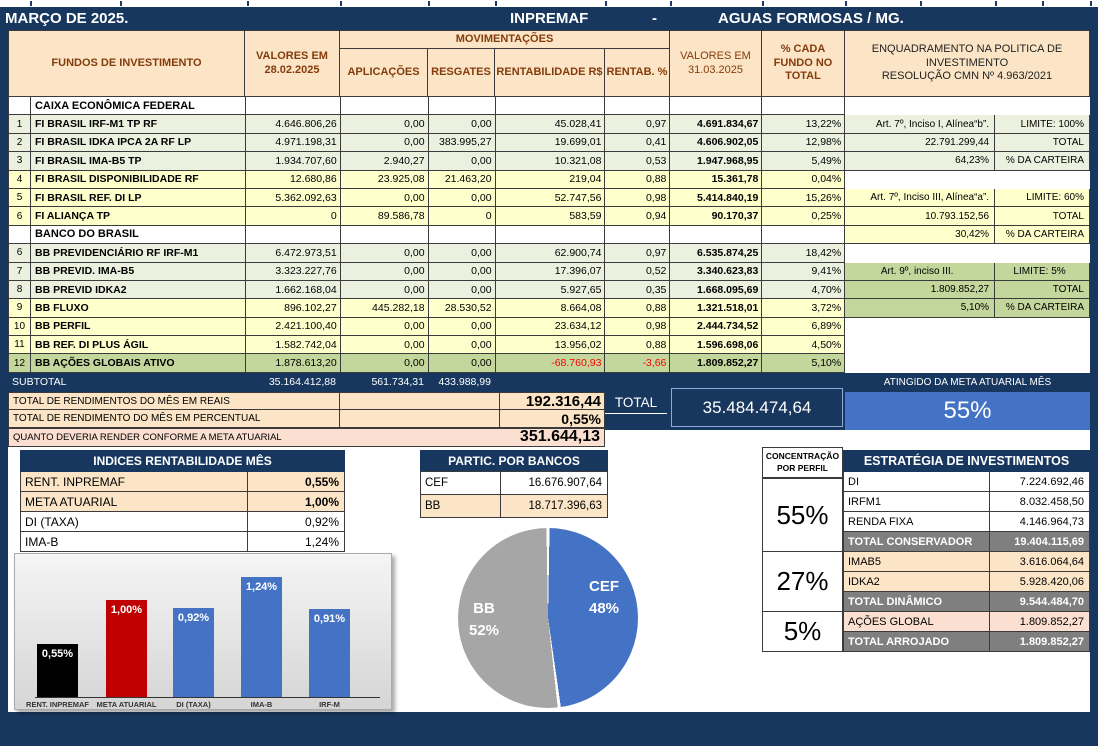 Image resolution: width=1098 pixels, height=746 pixels. What do you see at coordinates (138, 161) in the screenshot?
I see `fund-name-cell: FI BRASIL IMA-B5 TP` at bounding box center [138, 161].